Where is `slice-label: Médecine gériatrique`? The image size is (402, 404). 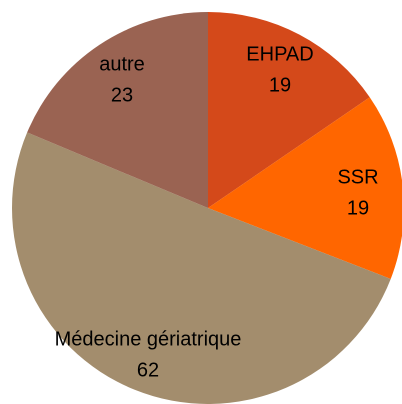 slice-label: Médecine gériatrique is located at coordinates (148, 339).